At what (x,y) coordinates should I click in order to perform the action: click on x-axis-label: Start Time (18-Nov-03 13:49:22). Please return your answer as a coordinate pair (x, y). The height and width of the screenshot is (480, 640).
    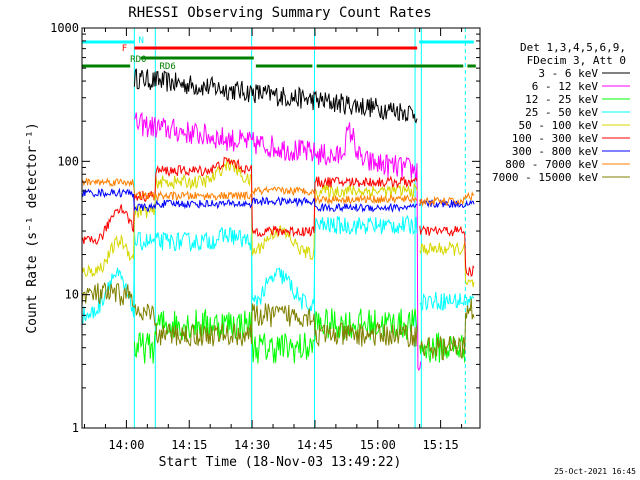
    Looking at the image, I should click on (280, 462).